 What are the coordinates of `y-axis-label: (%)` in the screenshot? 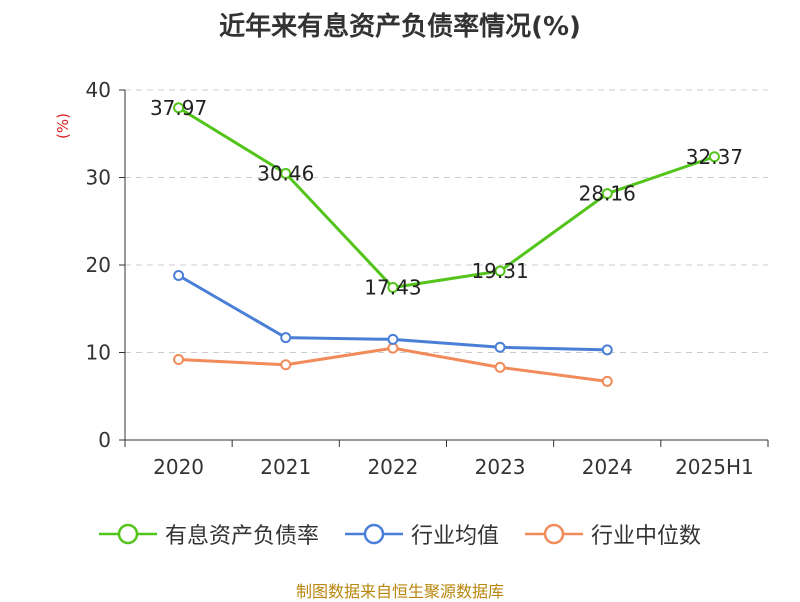 It's located at (63, 126).